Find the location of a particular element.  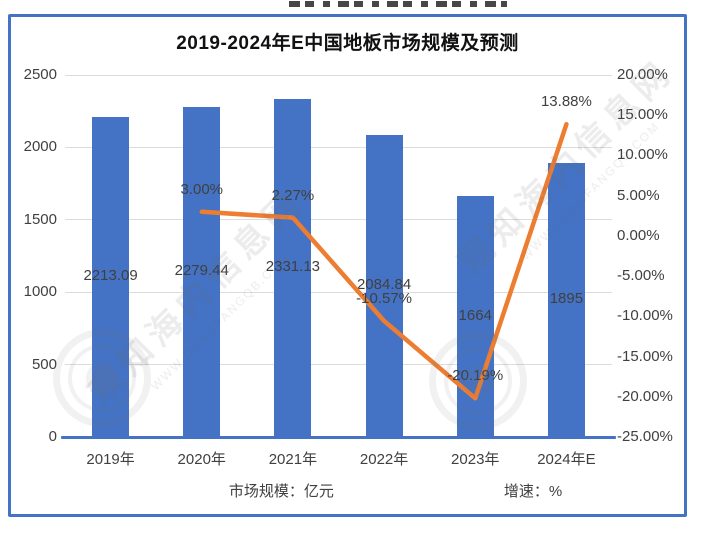

legend-item-market-size: 市场规模：亿元 is located at coordinates (258, 490).